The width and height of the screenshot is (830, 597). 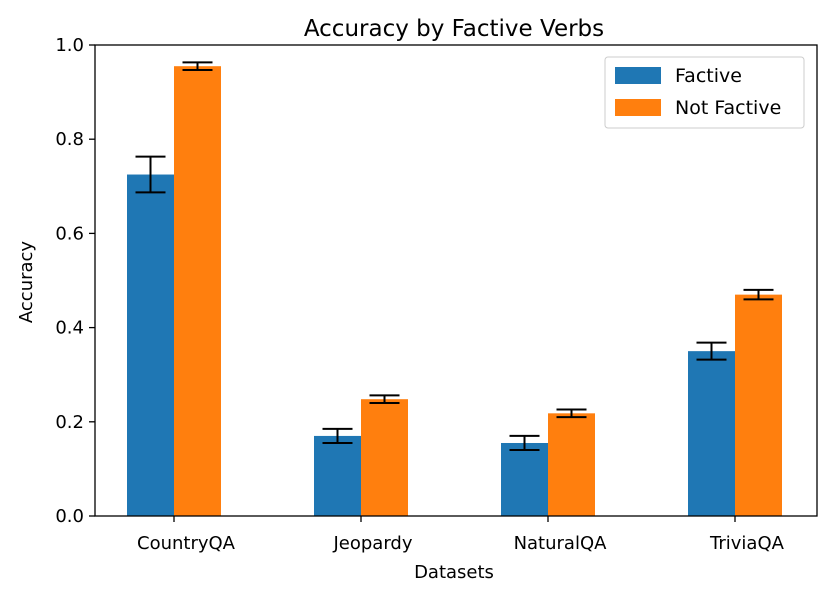 I want to click on legend-swatch-factive, so click(x=638, y=75).